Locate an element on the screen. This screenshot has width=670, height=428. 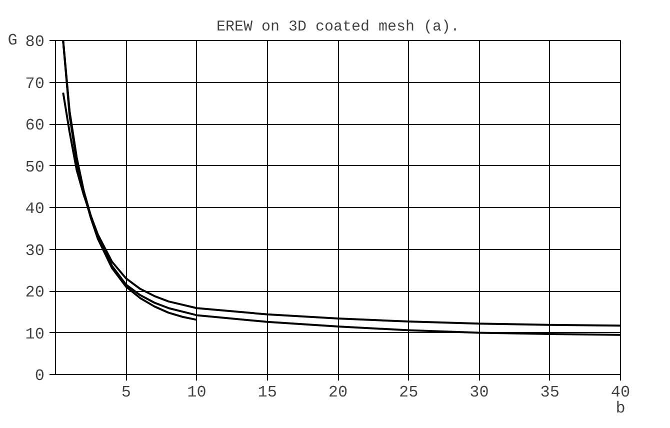
y-tick-label: 0 is located at coordinates (39, 376).